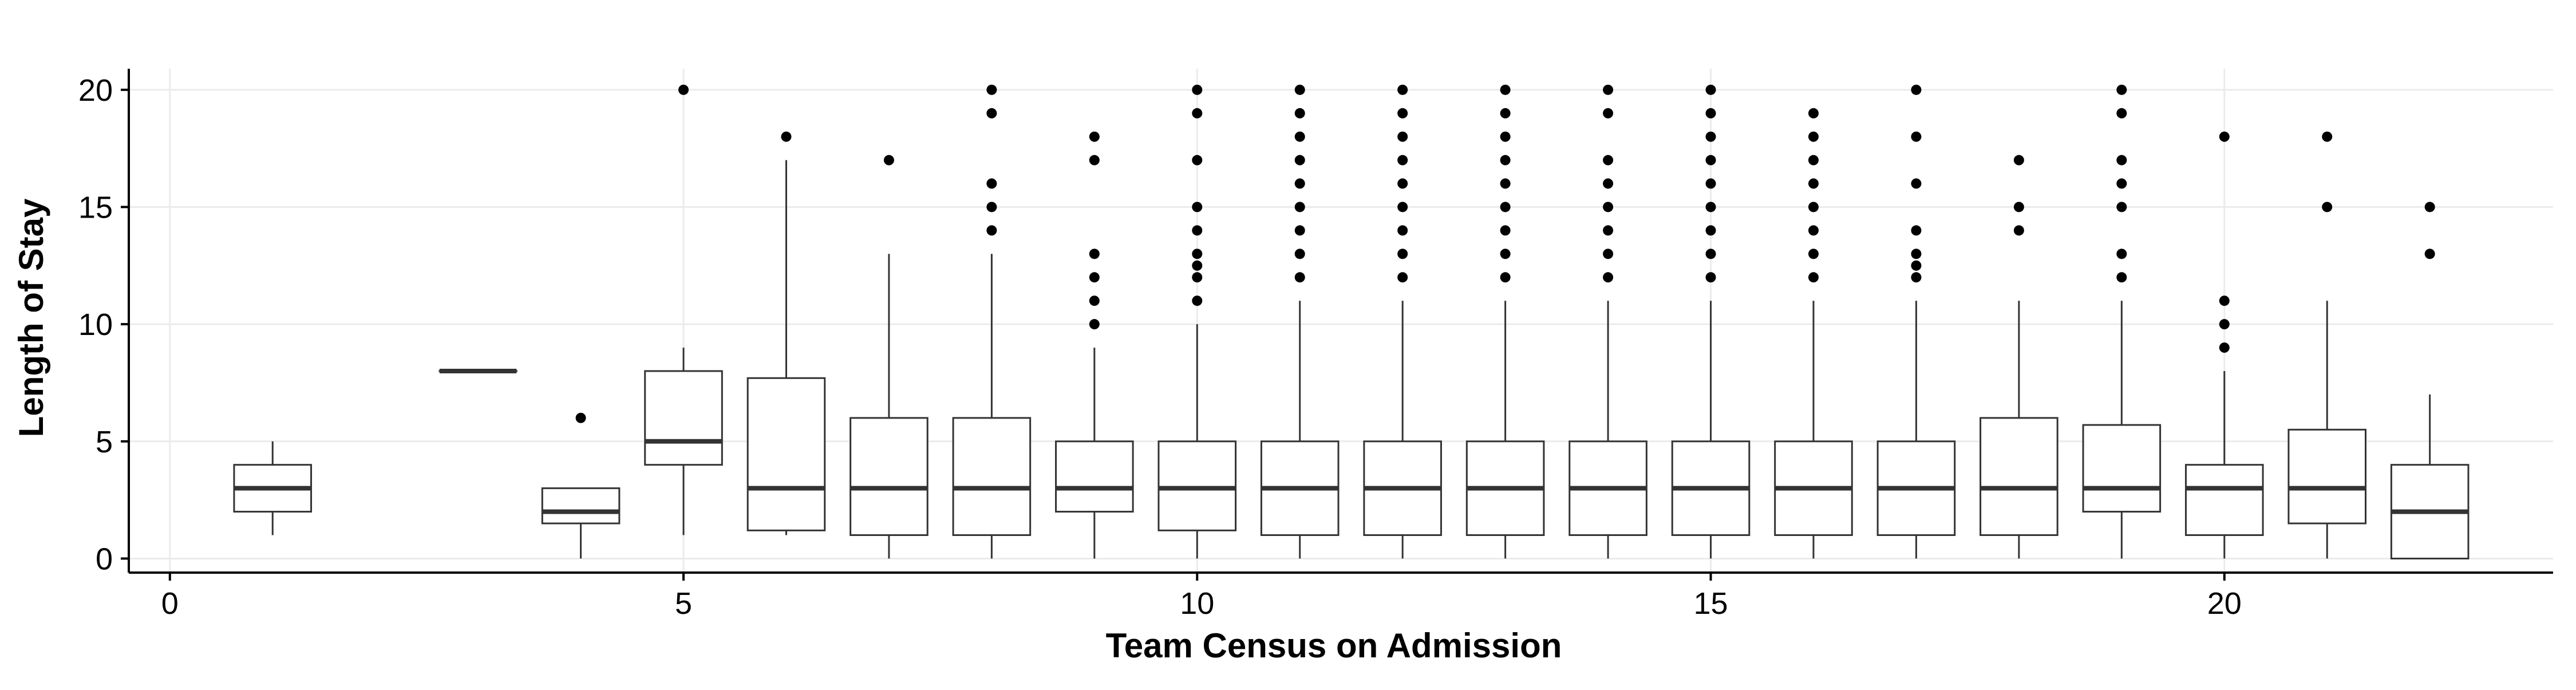  What do you see at coordinates (104, 442) in the screenshot?
I see `y-tick-label: 5` at bounding box center [104, 442].